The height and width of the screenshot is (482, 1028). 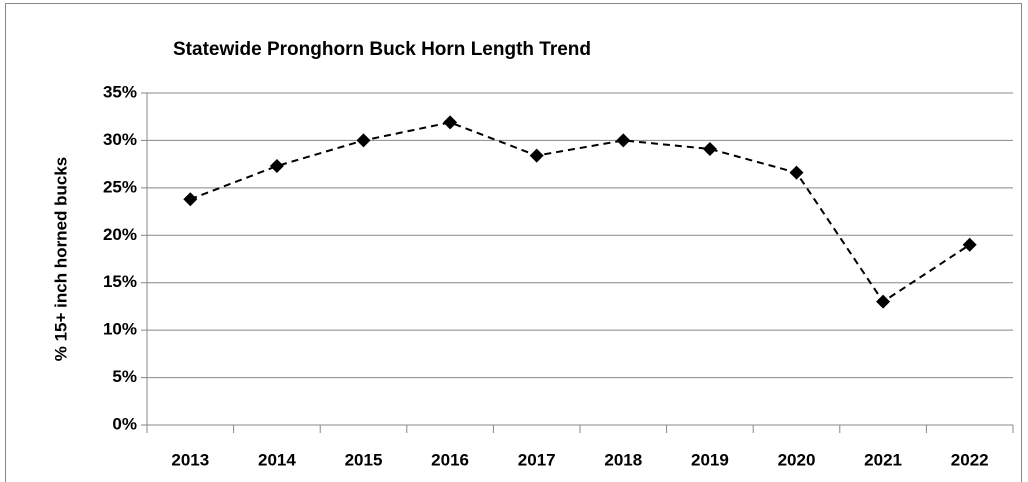 I want to click on x-tick-label: 2013, so click(x=190, y=459).